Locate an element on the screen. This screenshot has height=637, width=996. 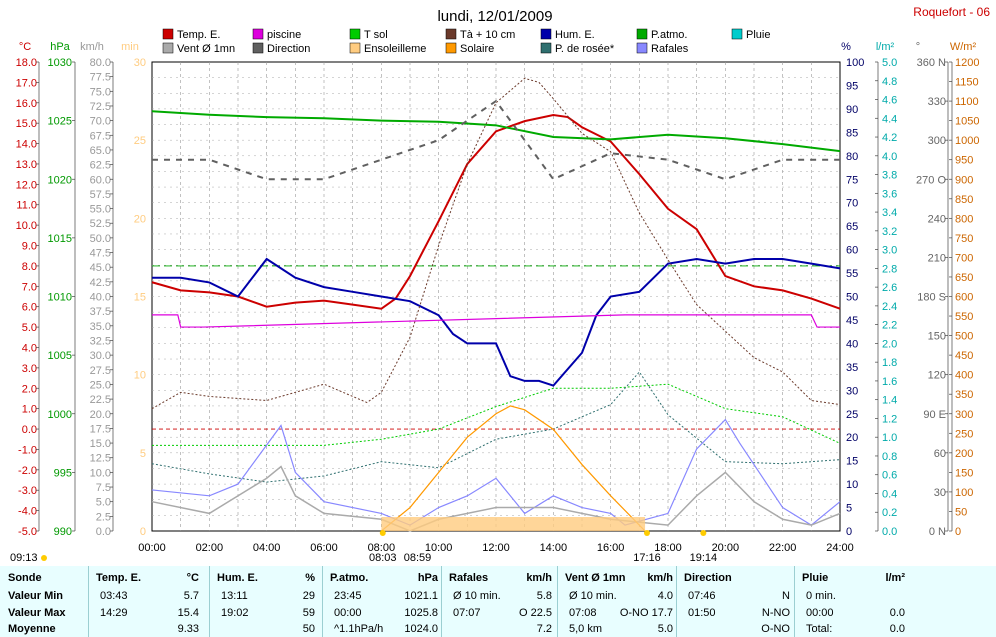
stats-cell-left: 07:08 is located at coordinates (583, 613).